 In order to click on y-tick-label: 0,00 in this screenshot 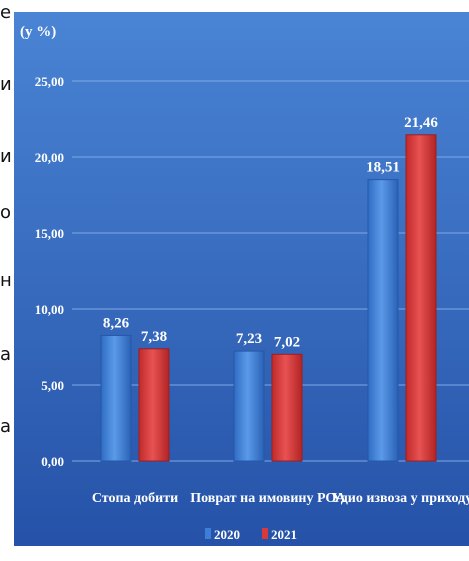, I will do `click(52, 461)`.